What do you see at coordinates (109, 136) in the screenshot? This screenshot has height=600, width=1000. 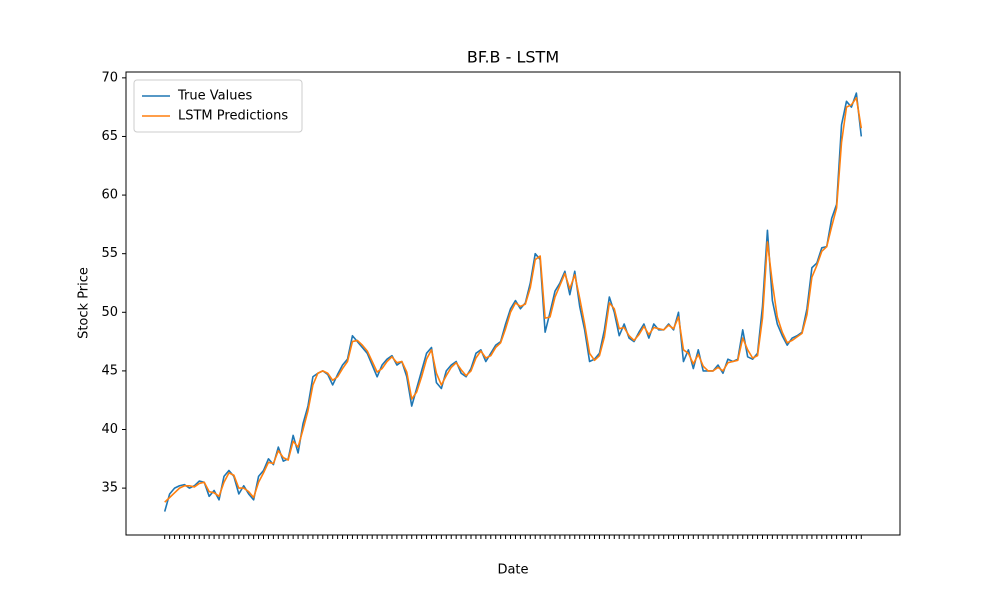 I see `y-tick-label: 65` at bounding box center [109, 136].